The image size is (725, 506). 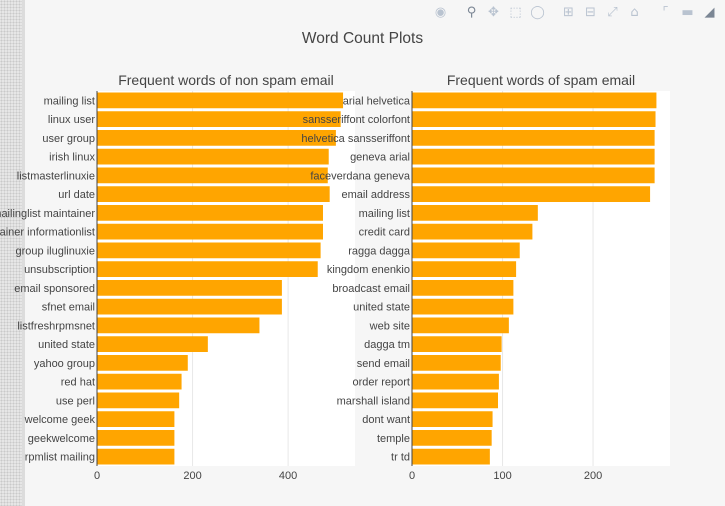 What do you see at coordinates (400, 458) in the screenshot?
I see `chart-2-category-label: tr td` at bounding box center [400, 458].